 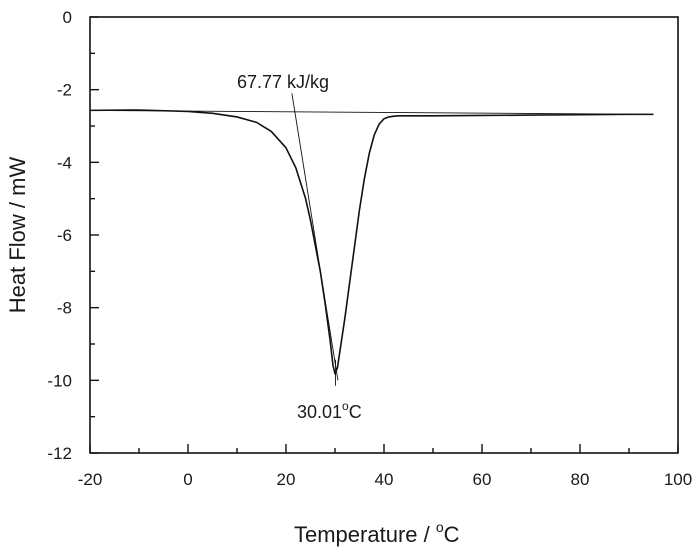 What do you see at coordinates (440, 527) in the screenshot?
I see `x-axis-title-degree: o` at bounding box center [440, 527].